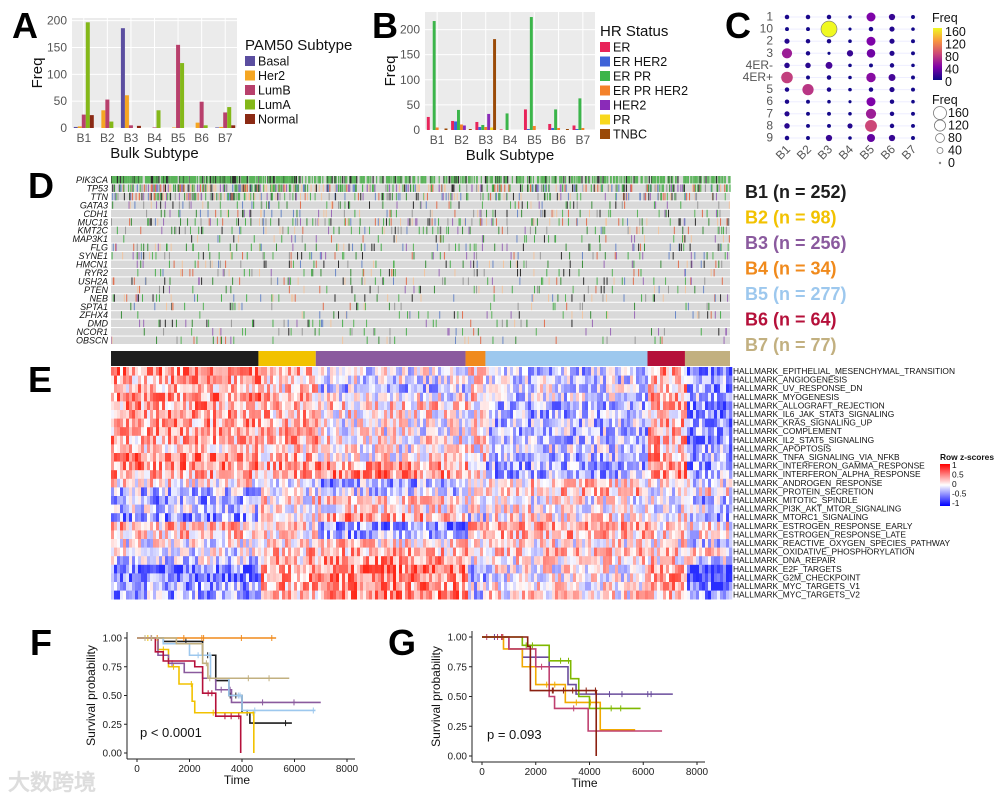 The width and height of the screenshot is (997, 797). I want to click on bar-er-her2, so click(528, 129).